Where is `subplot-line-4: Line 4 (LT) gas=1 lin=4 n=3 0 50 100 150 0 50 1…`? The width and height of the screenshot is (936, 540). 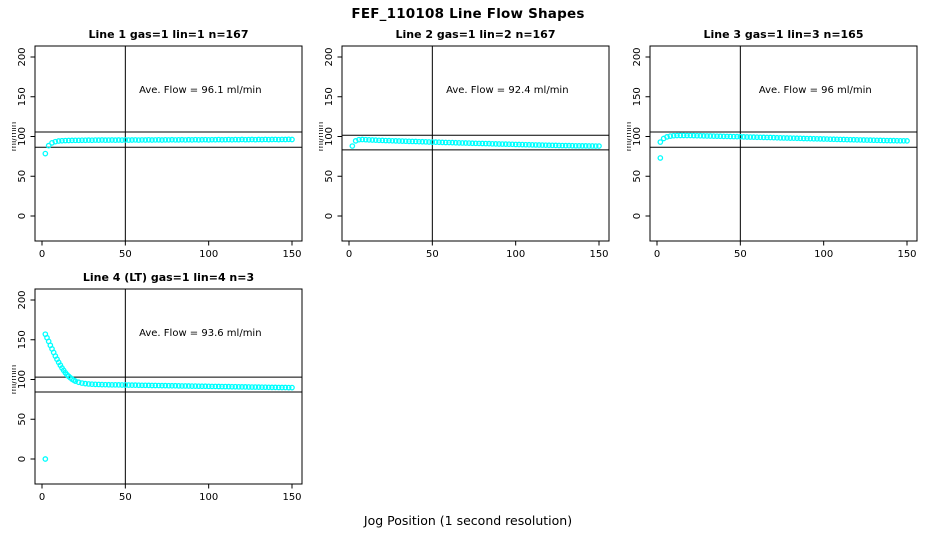 subplot-line-4: Line 4 (LT) gas=1 lin=4 n=3 0 50 100 150 0 50 1… is located at coordinates (162, 388).